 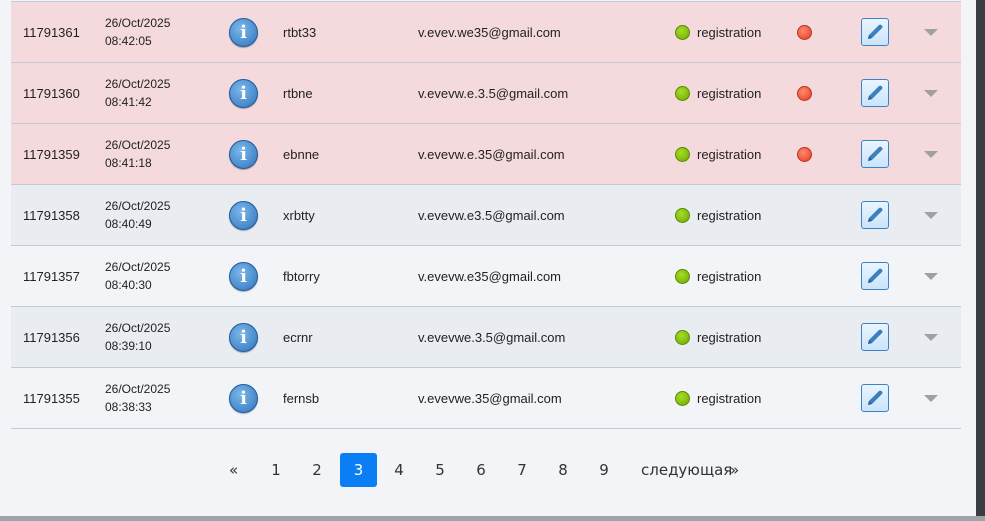 What do you see at coordinates (687, 470) in the screenshot?
I see `next-page-link: следующая` at bounding box center [687, 470].